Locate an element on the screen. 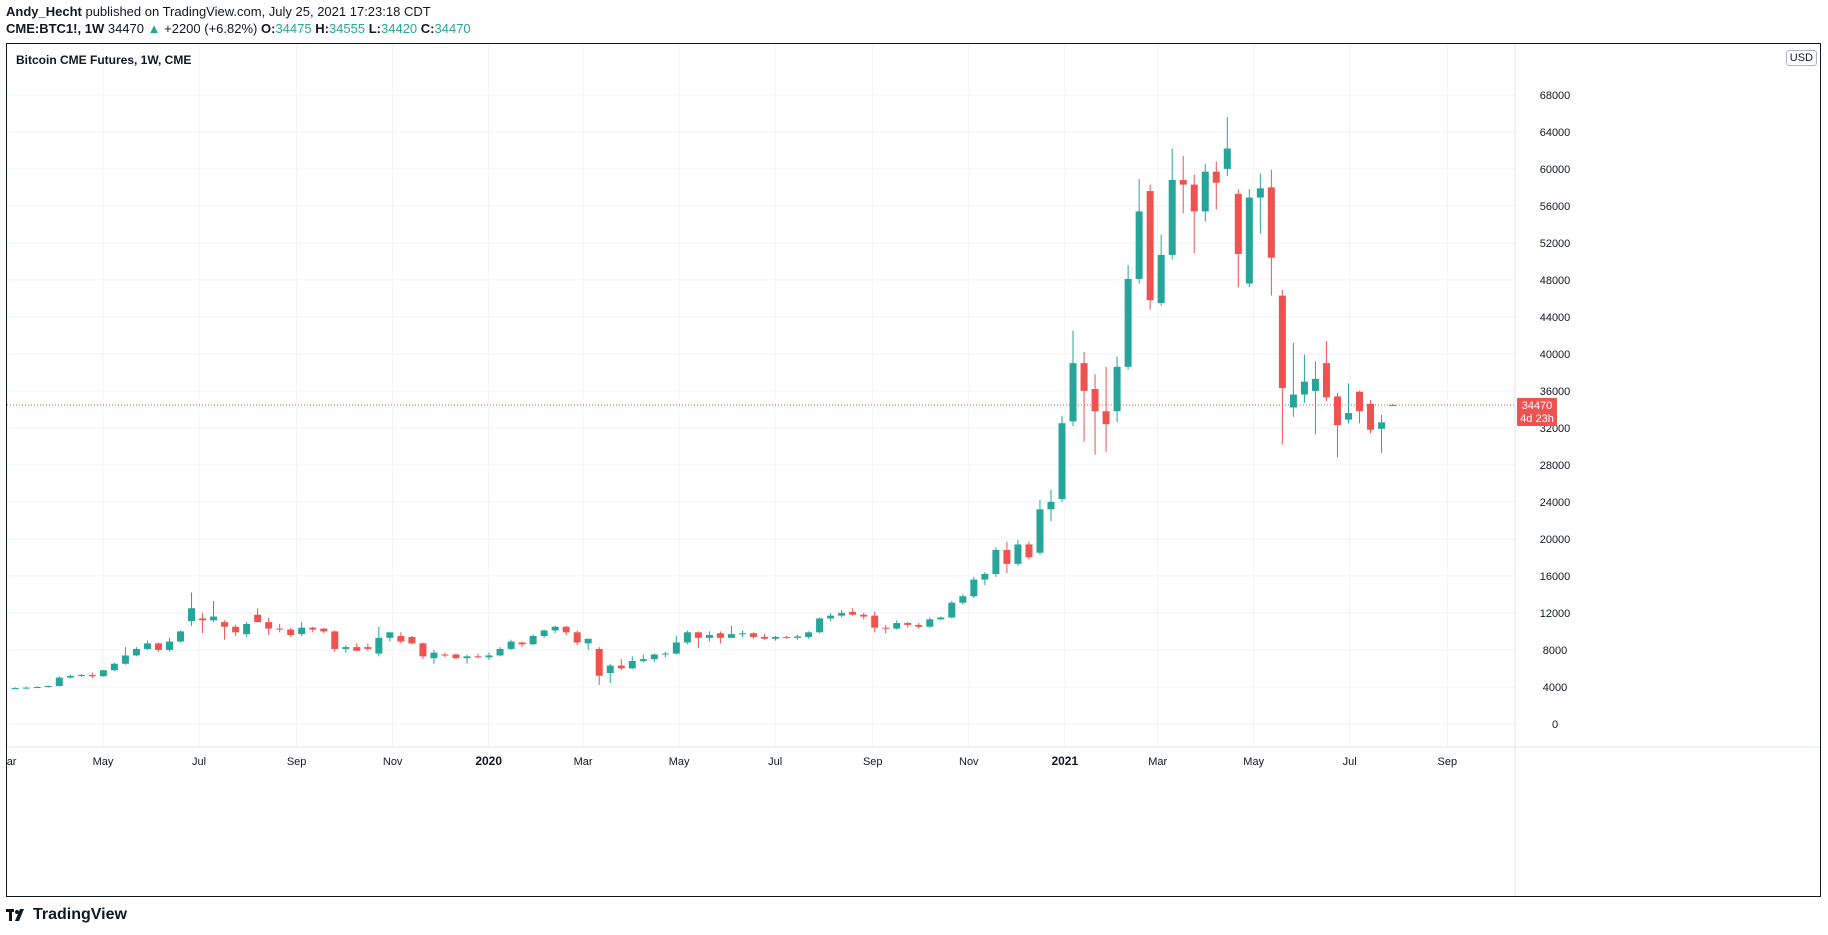 The image size is (1828, 935). tradingview-brand: TradingView is located at coordinates (66, 915).